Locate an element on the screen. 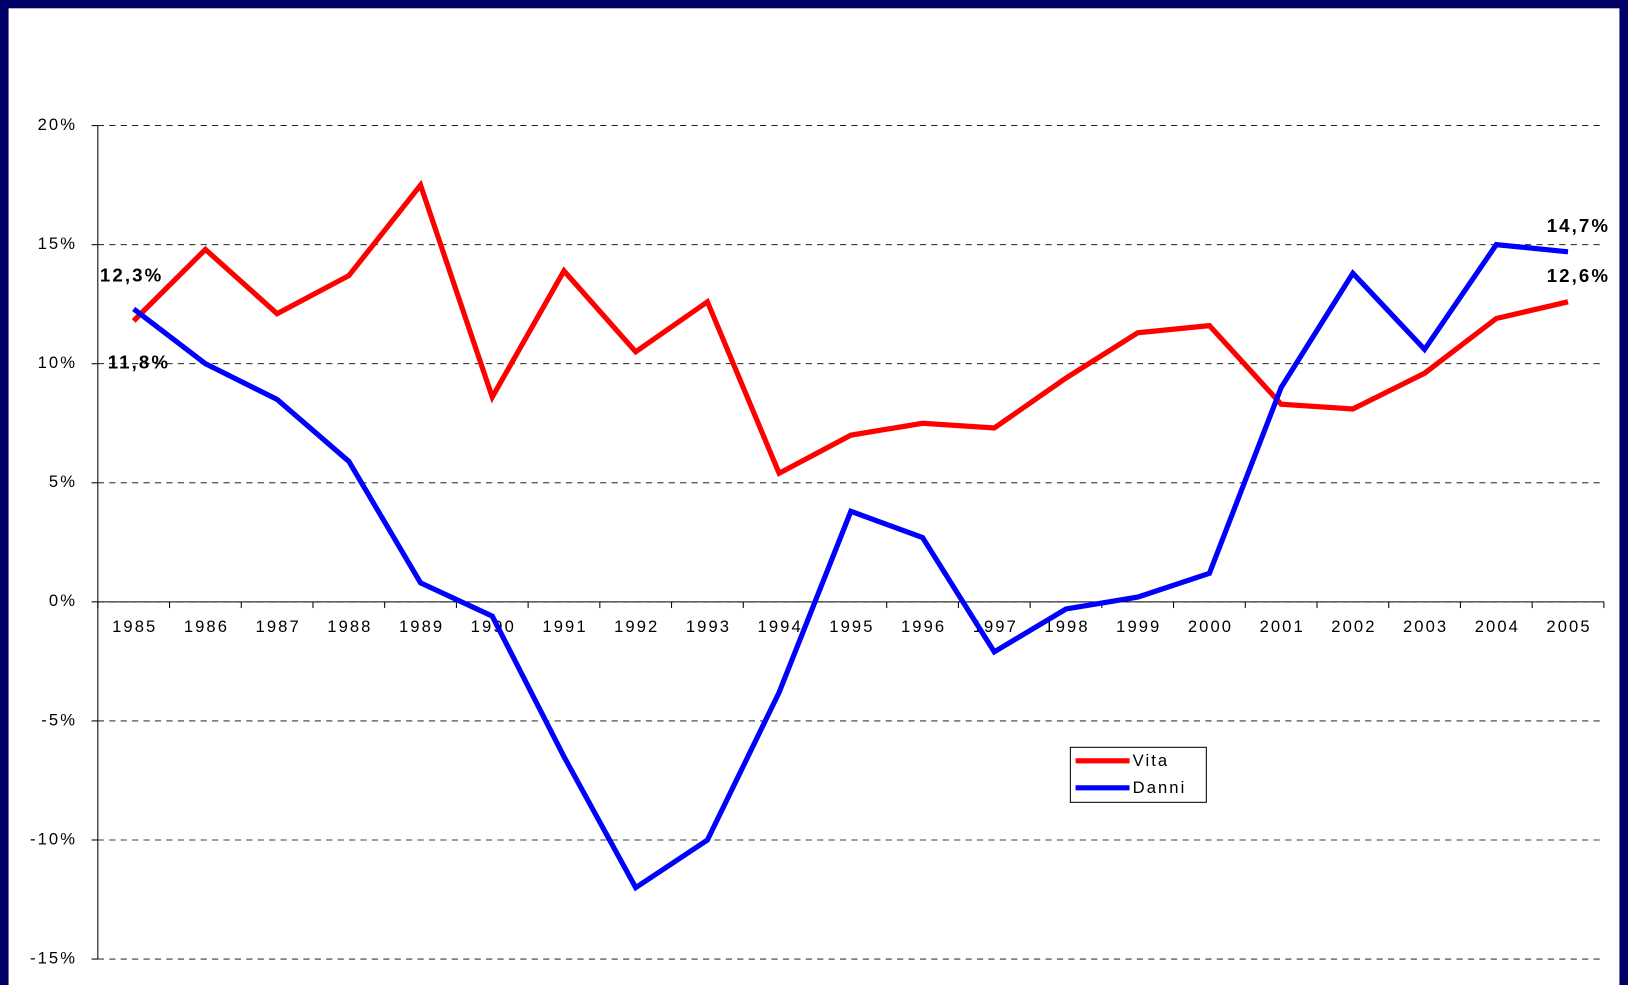 This screenshot has width=1628, height=985. legend-box is located at coordinates (1138, 774).